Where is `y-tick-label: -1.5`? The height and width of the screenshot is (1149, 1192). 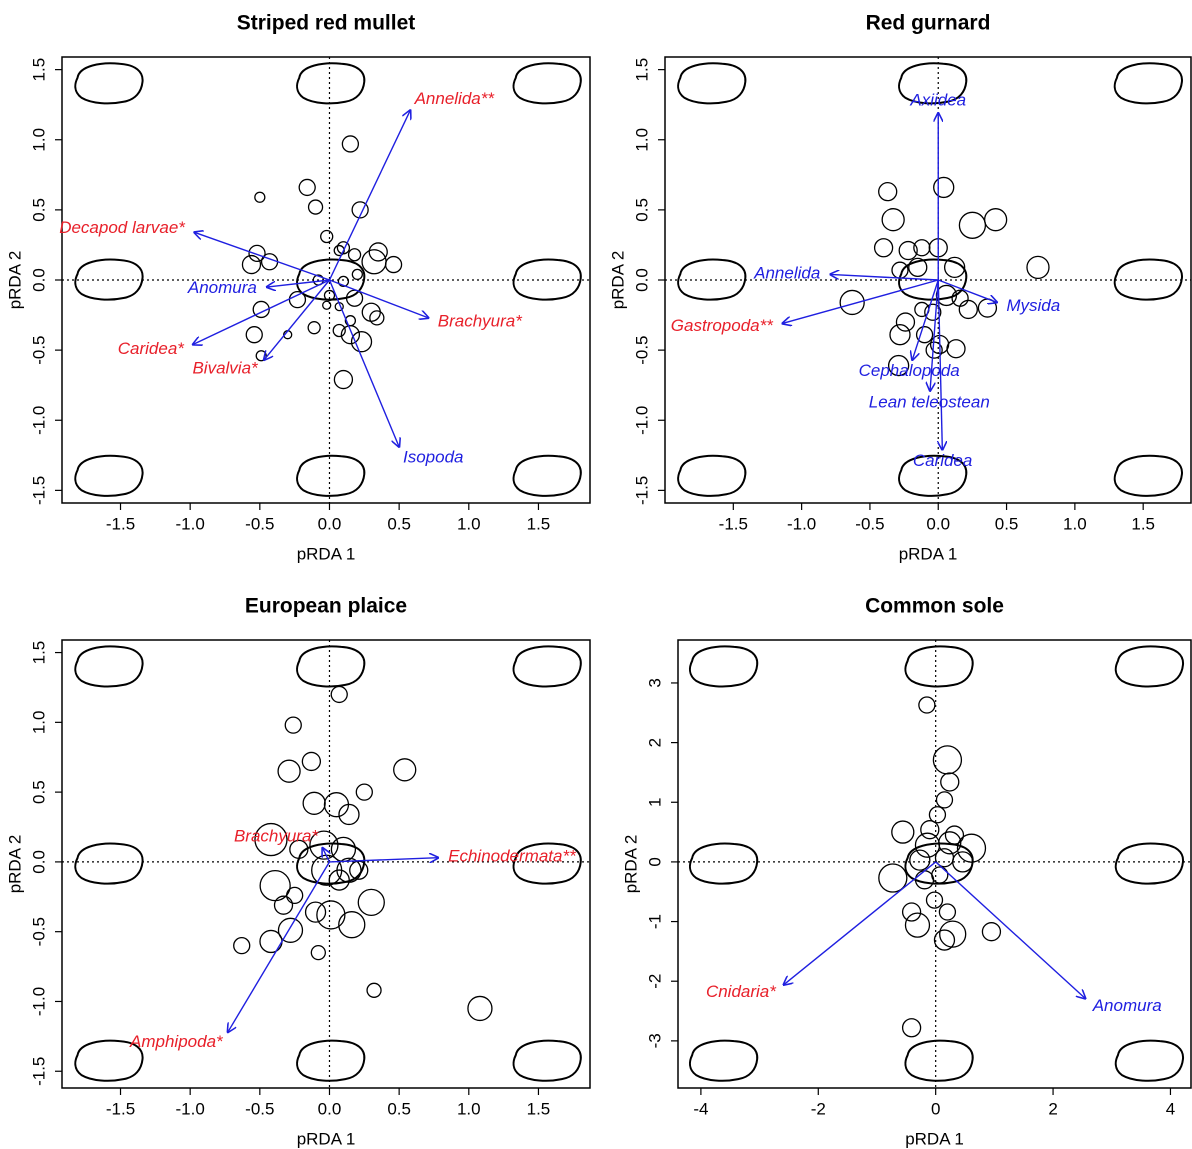 y-tick-label: -1.5 is located at coordinates (38, 490).